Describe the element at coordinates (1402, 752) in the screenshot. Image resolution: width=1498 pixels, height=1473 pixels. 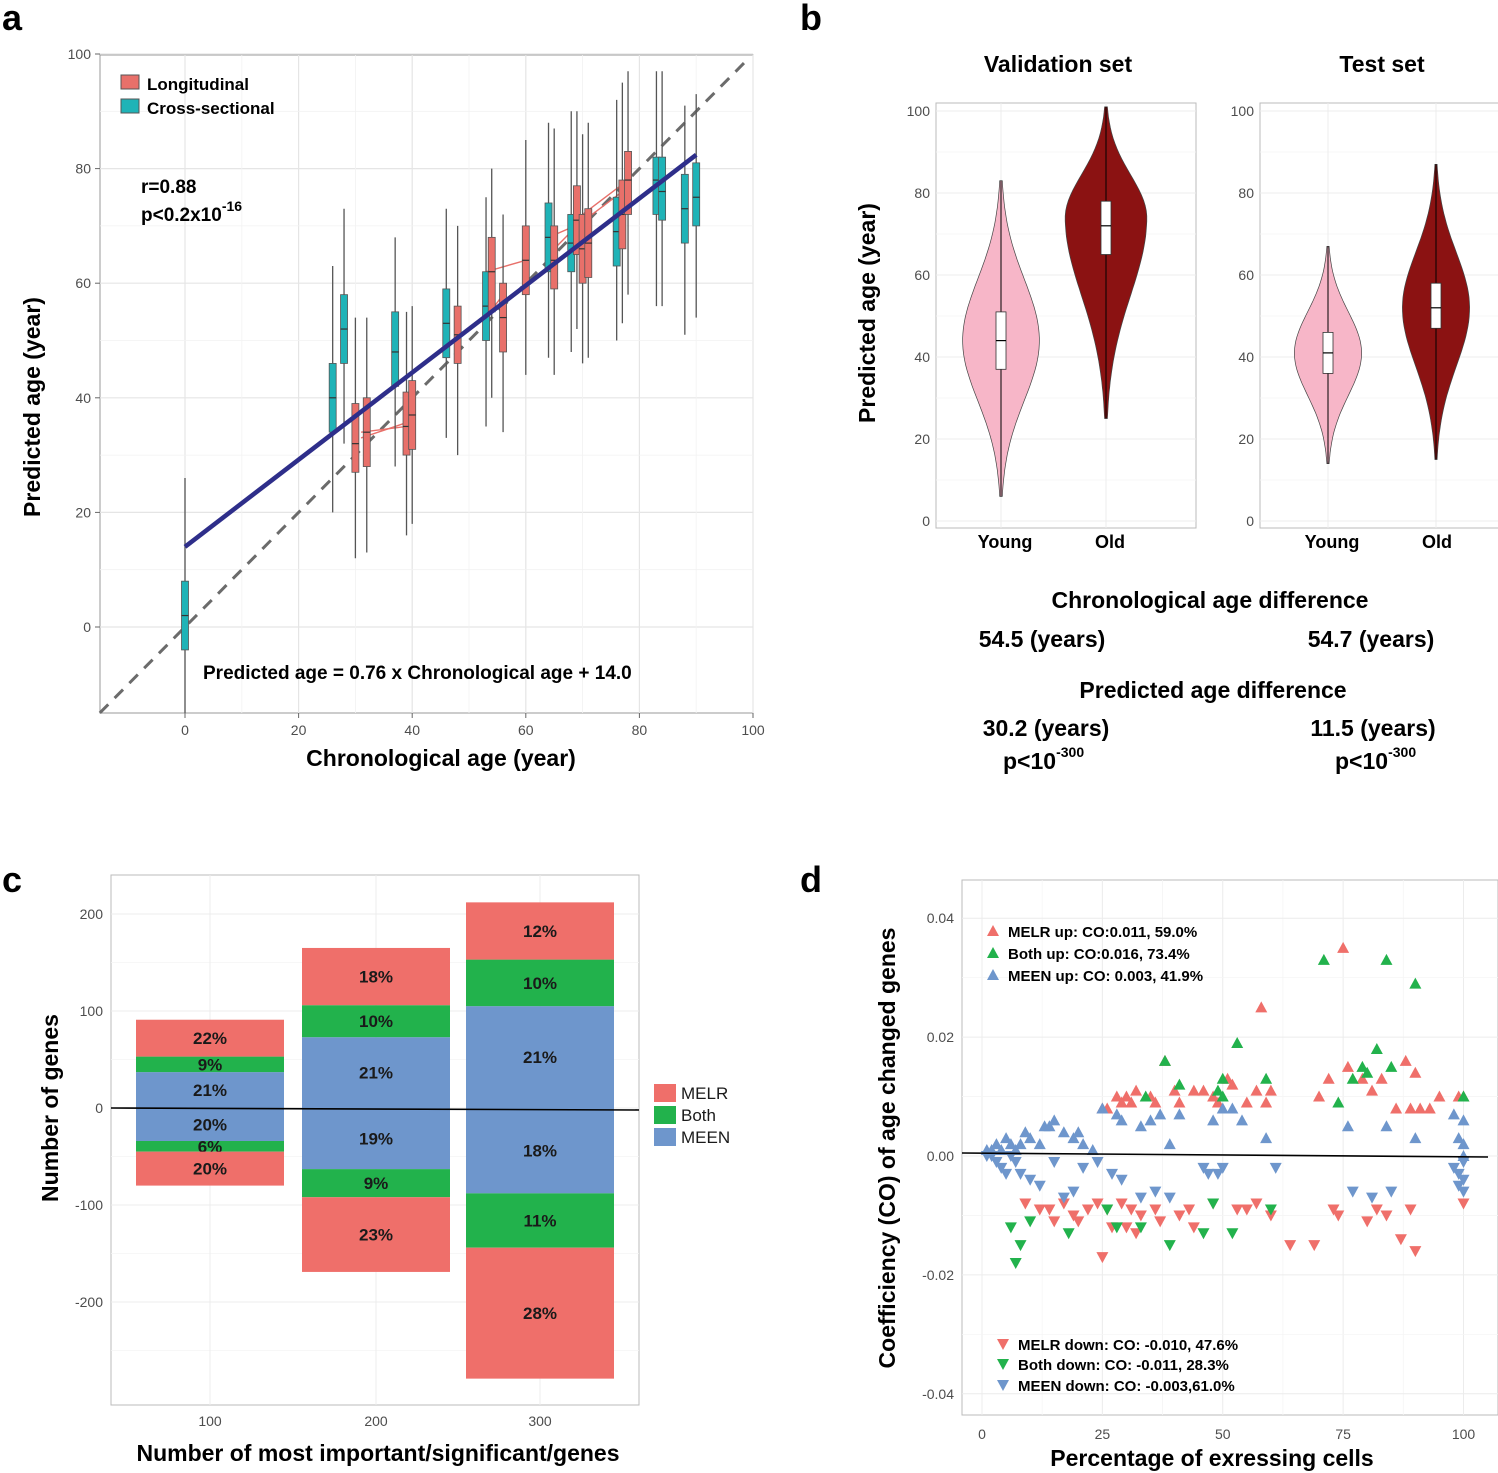
I see `pval-test-exp: -300` at that location.